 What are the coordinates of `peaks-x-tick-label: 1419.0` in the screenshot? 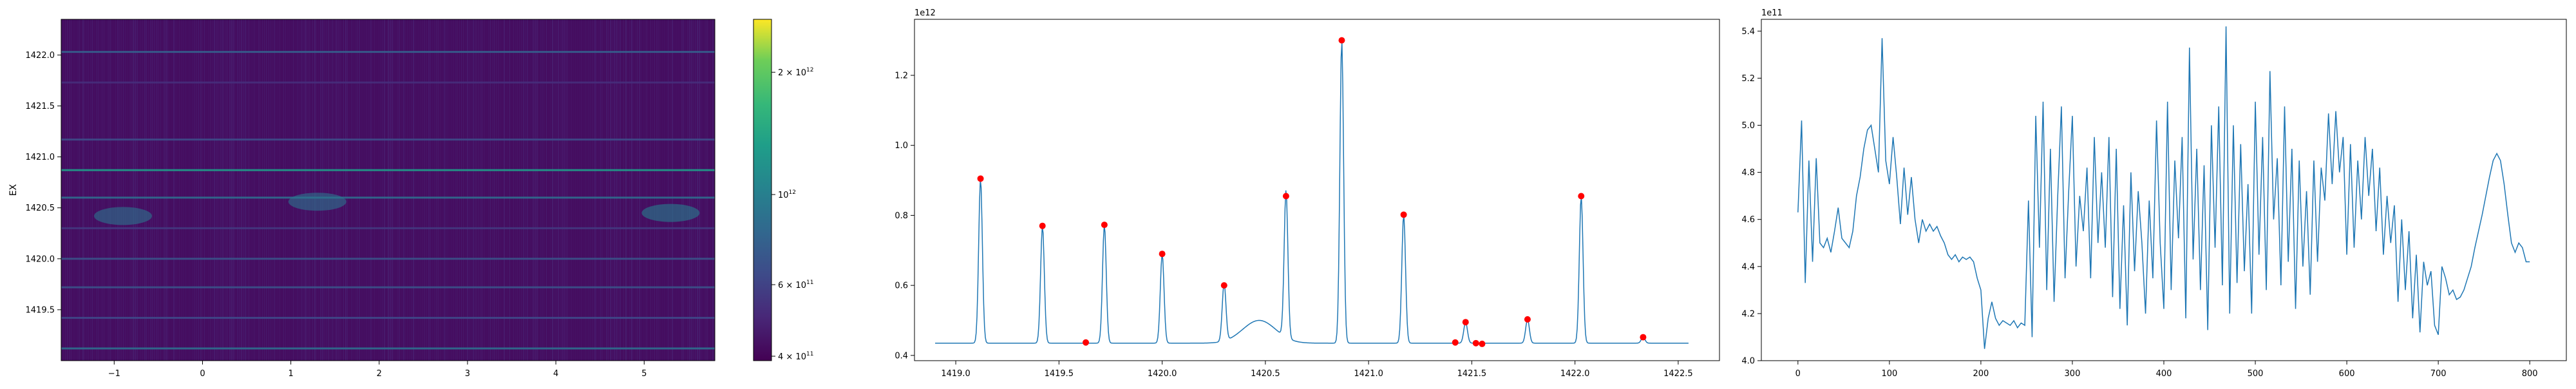 It's located at (956, 374).